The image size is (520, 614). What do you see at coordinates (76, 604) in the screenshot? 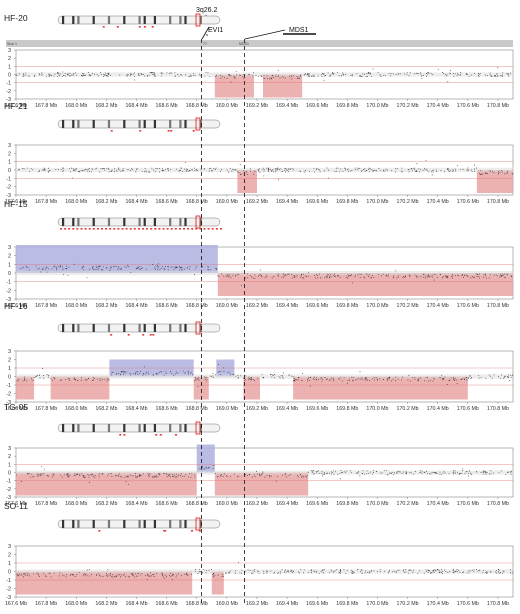
I see `x-tick-label: 168.0 Mb` at bounding box center [76, 604].